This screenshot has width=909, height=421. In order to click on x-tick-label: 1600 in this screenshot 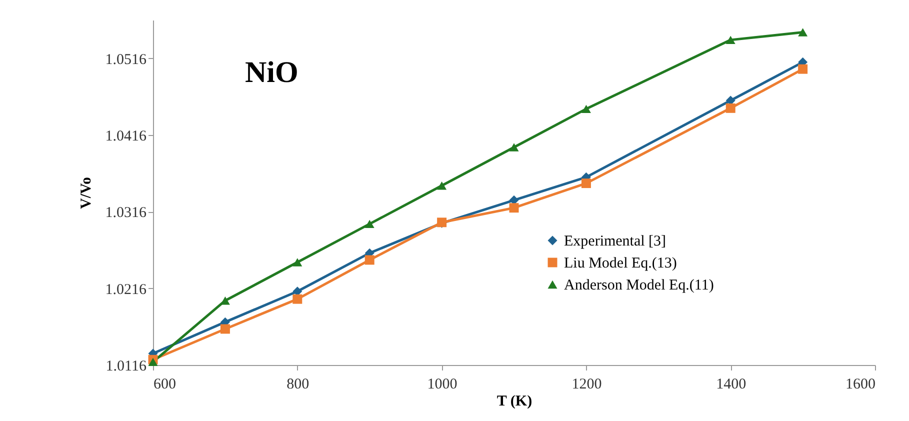, I will do `click(861, 384)`.